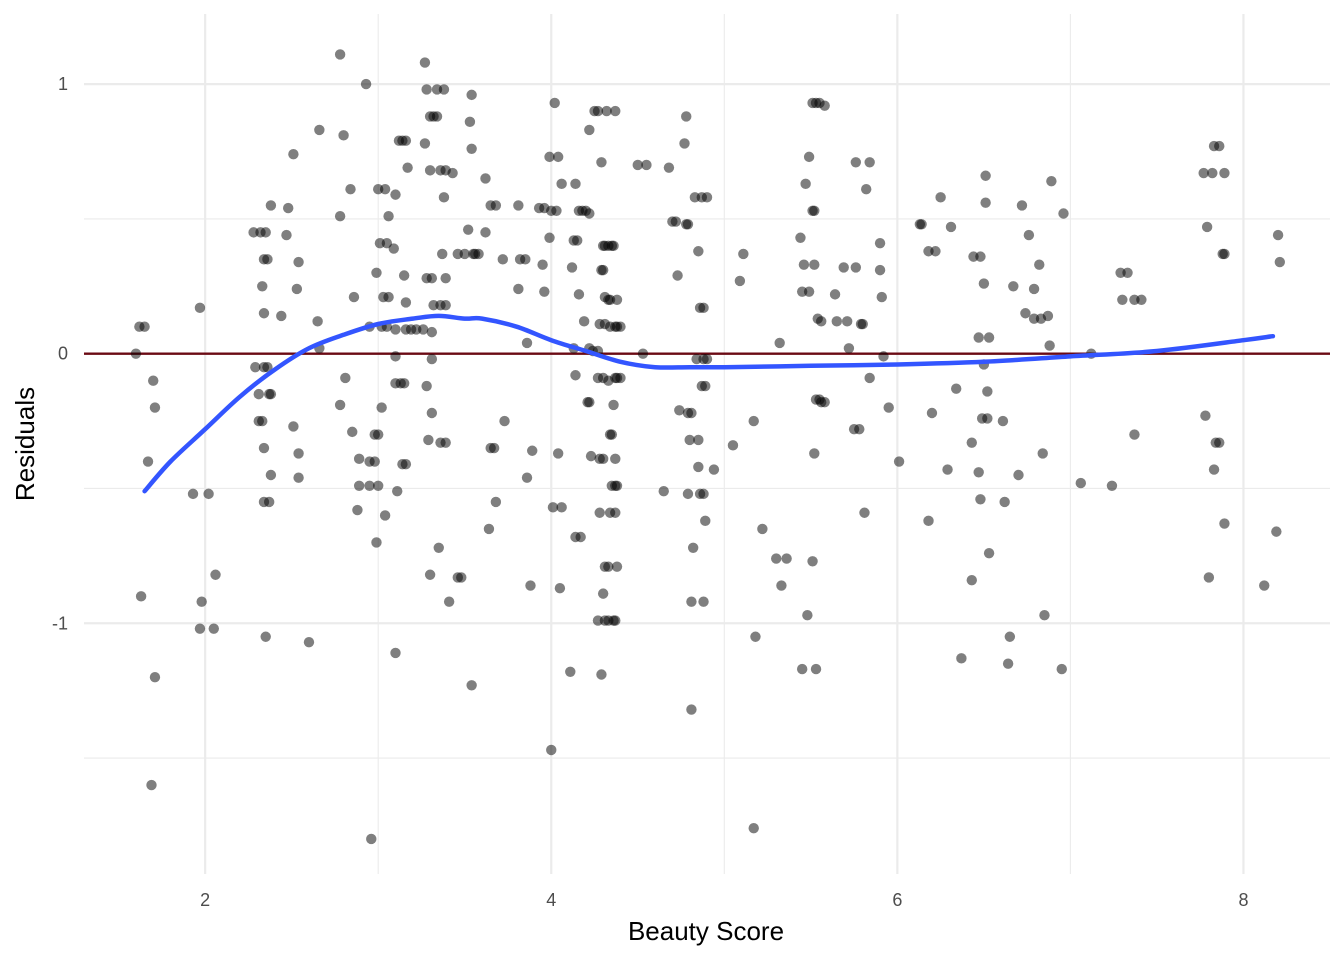  Describe the element at coordinates (706, 931) in the screenshot. I see `x-axis-title: Beauty Score` at that location.